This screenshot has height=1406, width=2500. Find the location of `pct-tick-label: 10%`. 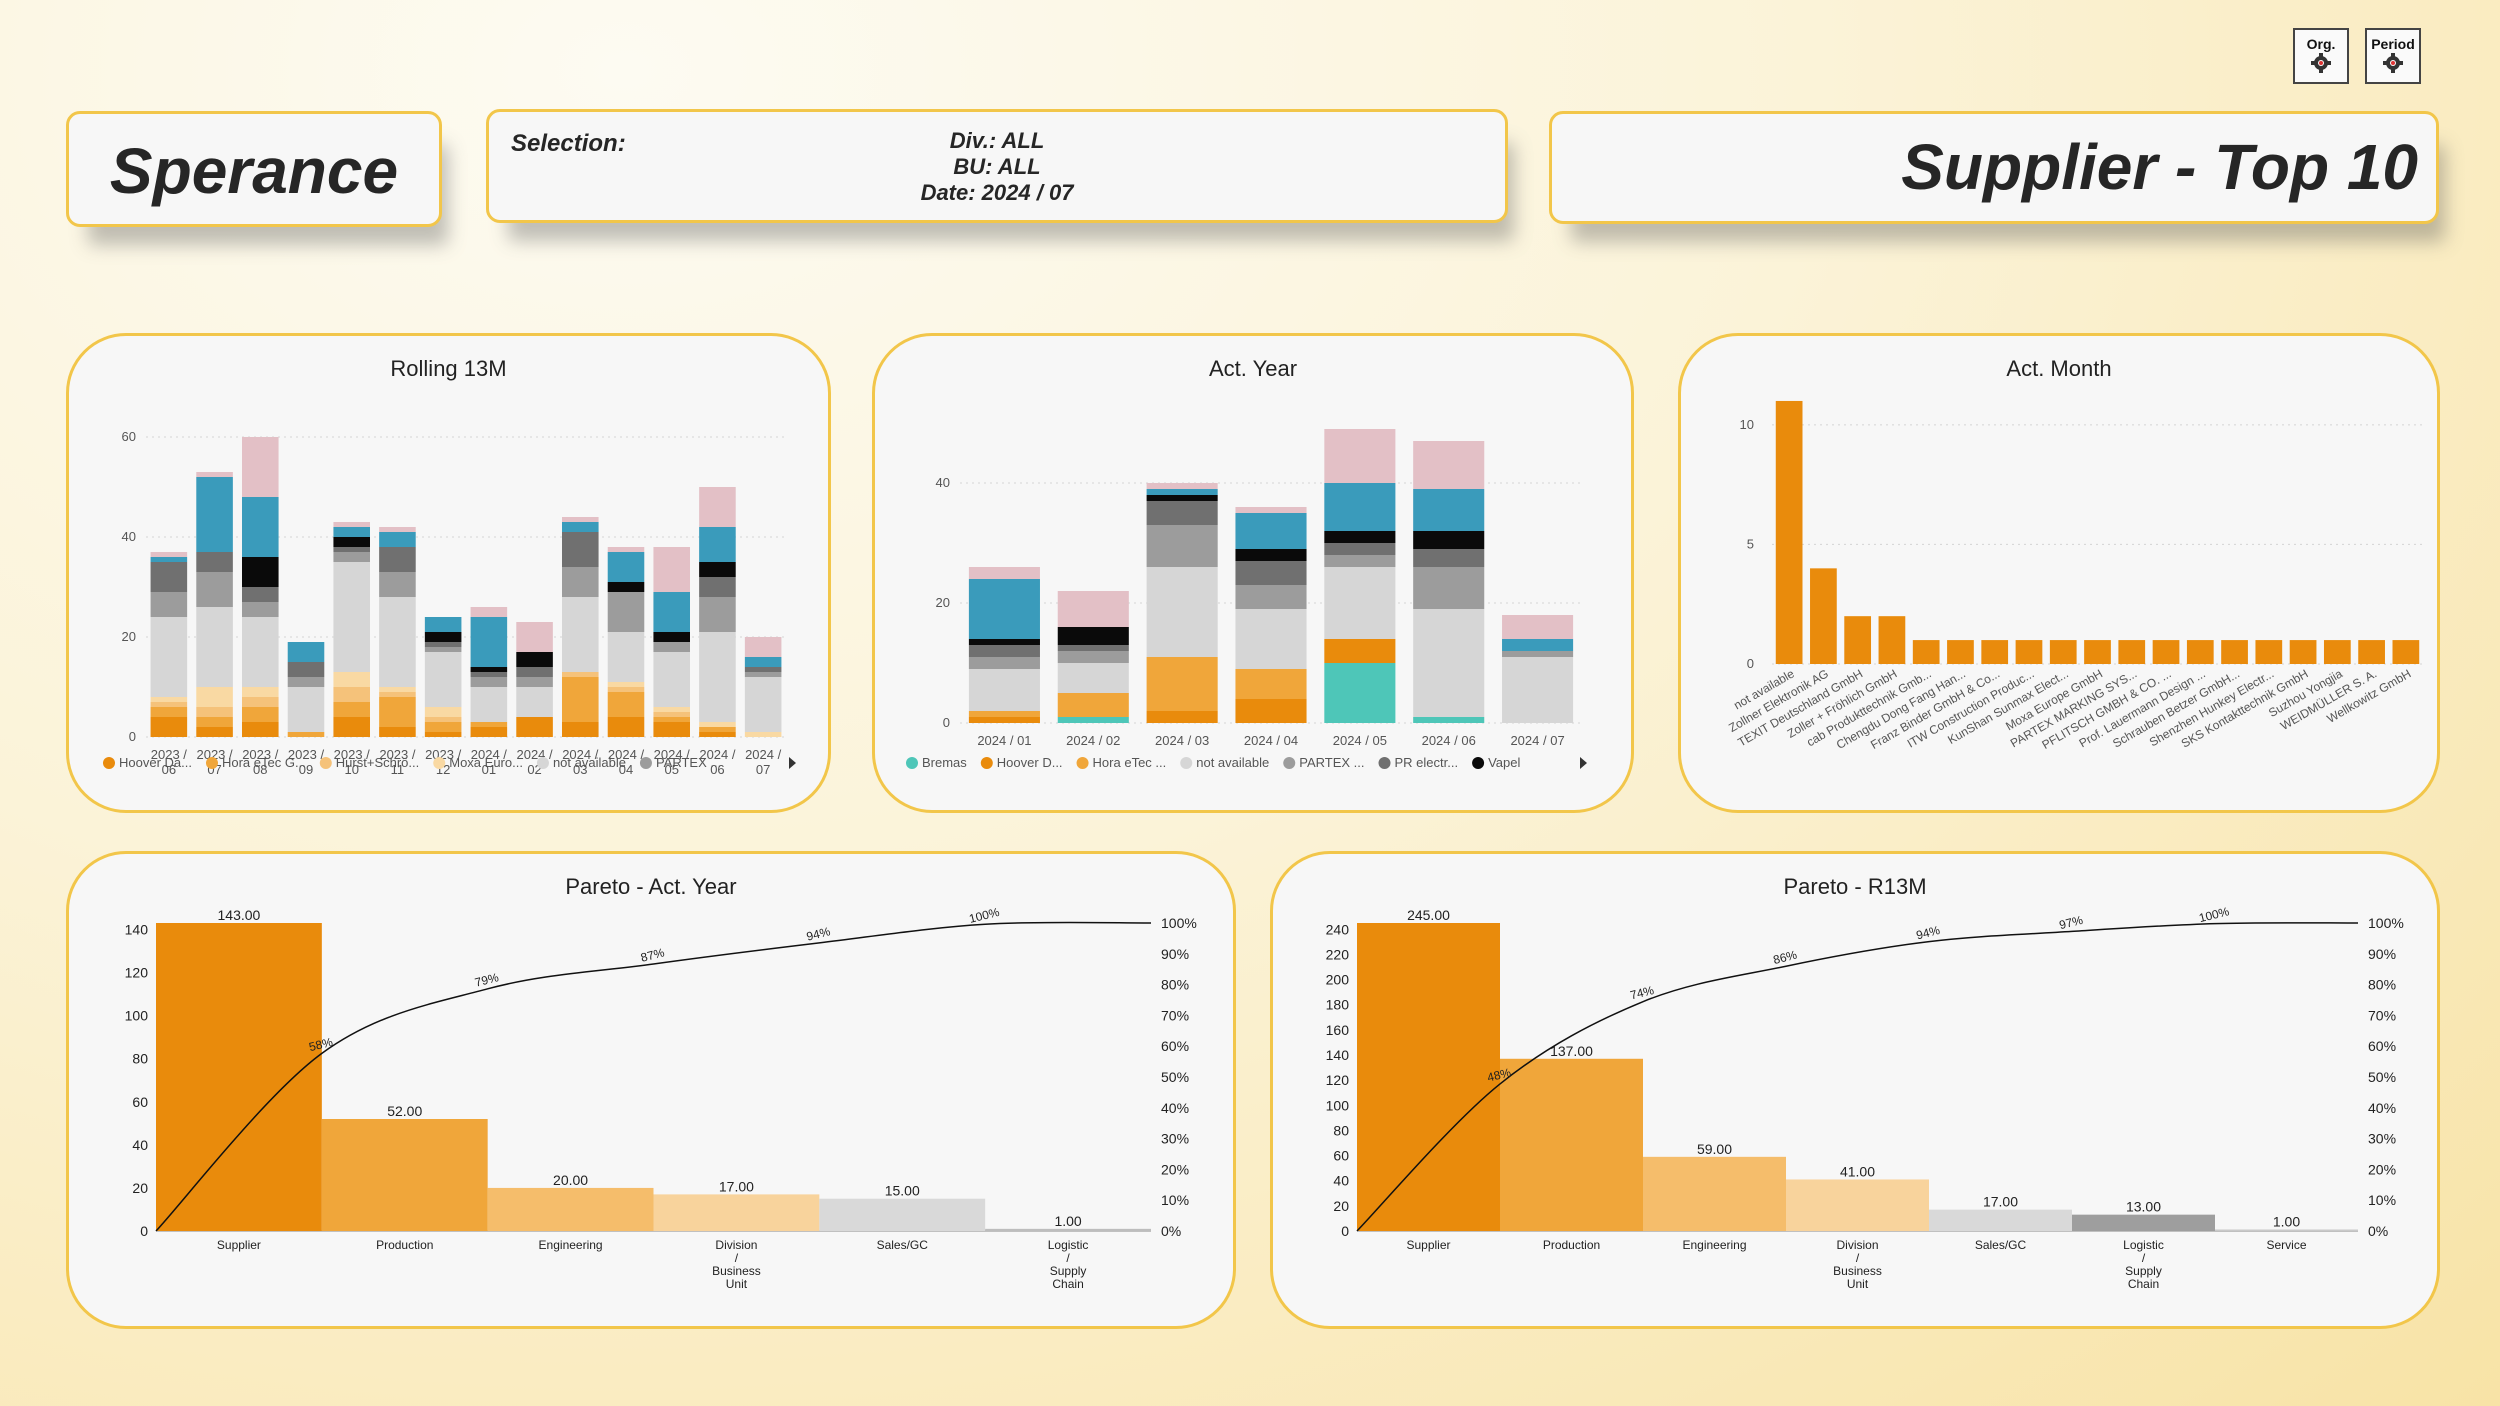

pct-tick-label: 10% is located at coordinates (1175, 1200).